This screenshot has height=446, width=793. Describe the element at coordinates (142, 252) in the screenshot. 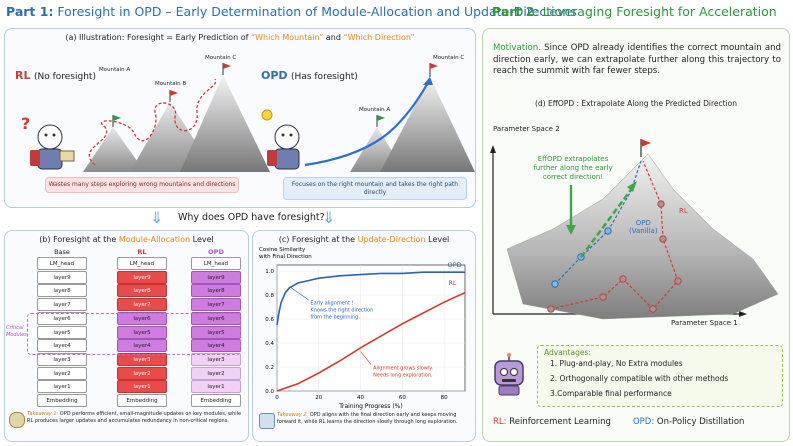

I see `col-rl-header: RL` at that location.